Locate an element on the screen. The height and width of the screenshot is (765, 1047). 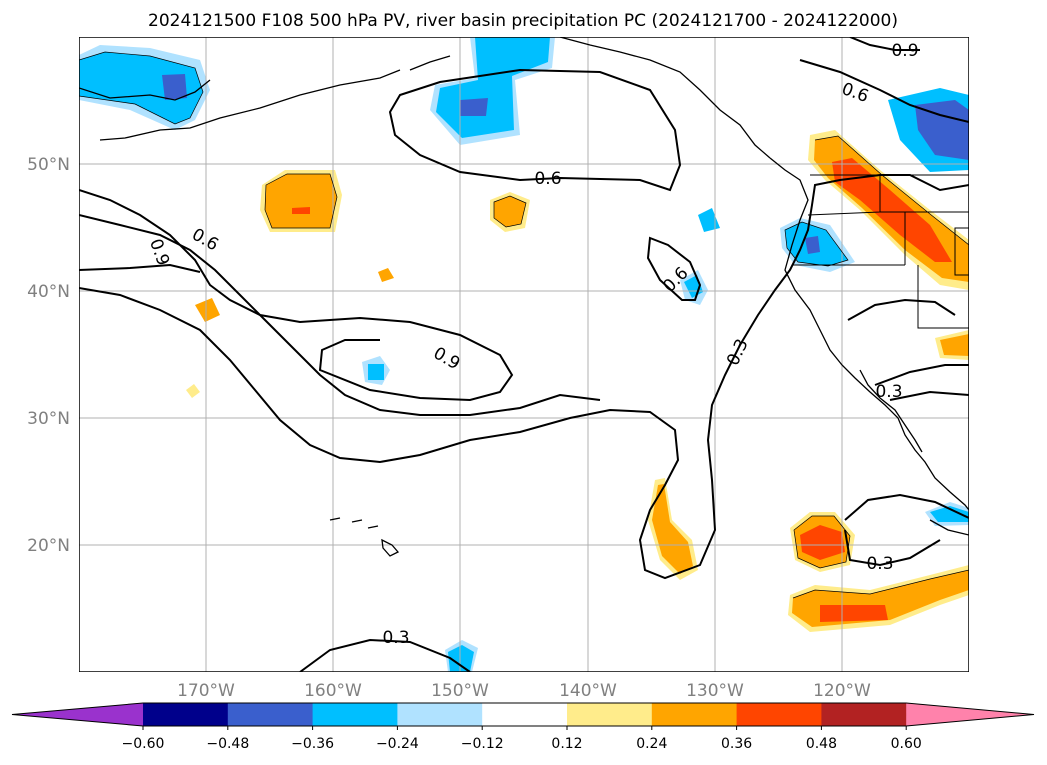
pv-contour-06-right is located at coordinates (884, 91).